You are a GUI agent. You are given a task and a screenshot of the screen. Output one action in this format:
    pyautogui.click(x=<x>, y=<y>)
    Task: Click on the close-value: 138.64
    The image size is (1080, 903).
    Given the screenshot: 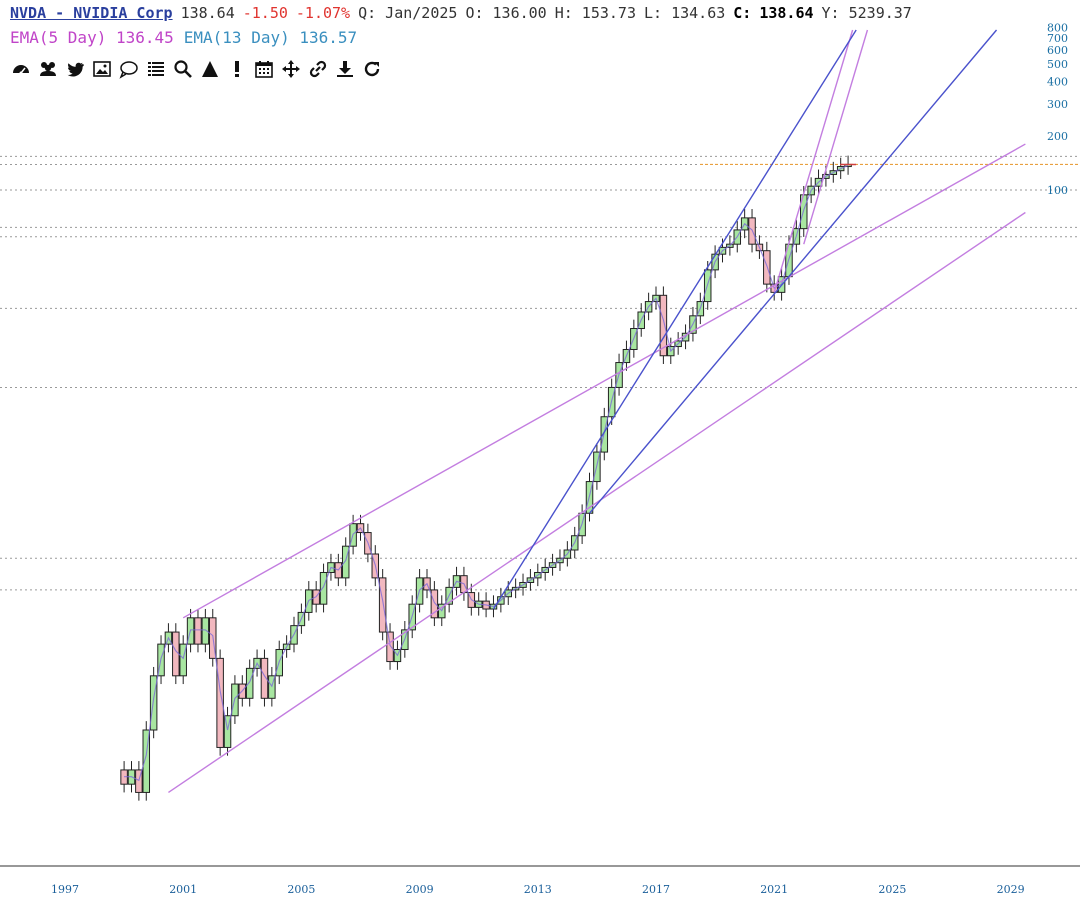 What is the action you would take?
    pyautogui.click(x=786, y=13)
    